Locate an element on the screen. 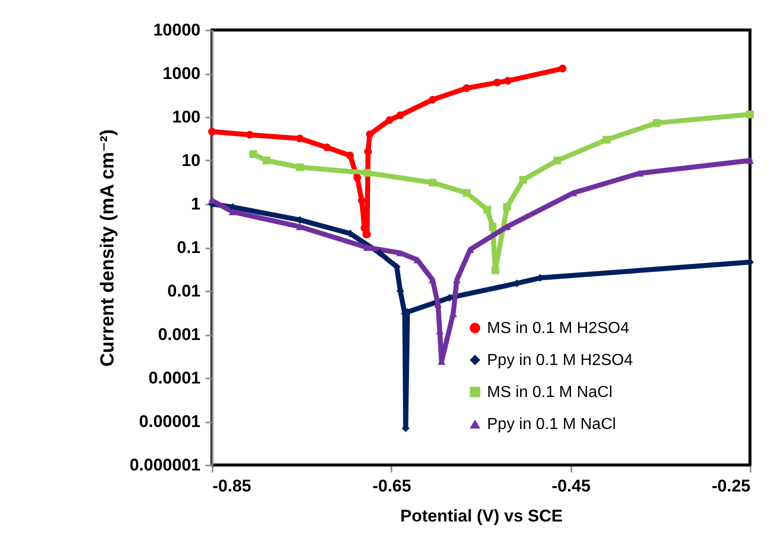  legend-label: Ppy in 0.1 M H2SO4 is located at coordinates (560, 360).